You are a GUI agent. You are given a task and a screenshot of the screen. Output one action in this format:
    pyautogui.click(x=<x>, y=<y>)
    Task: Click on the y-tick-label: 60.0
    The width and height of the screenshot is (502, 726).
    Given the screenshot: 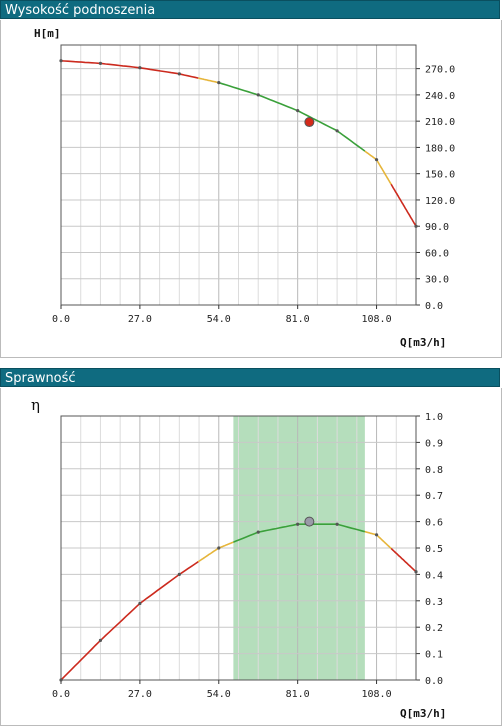 What is the action you would take?
    pyautogui.click(x=437, y=253)
    